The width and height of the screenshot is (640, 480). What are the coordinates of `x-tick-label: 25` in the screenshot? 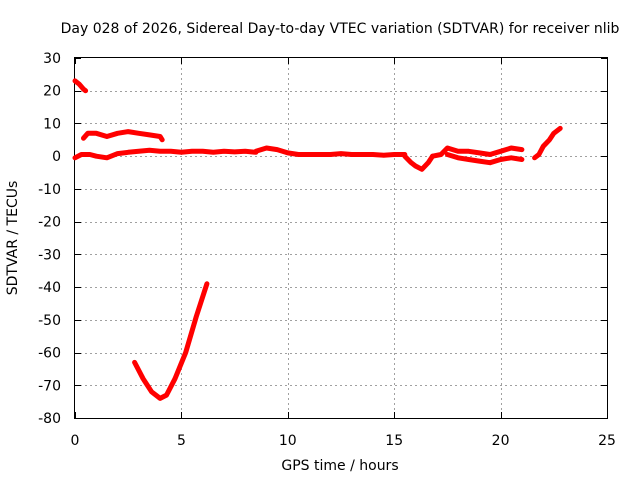 It's located at (607, 441).